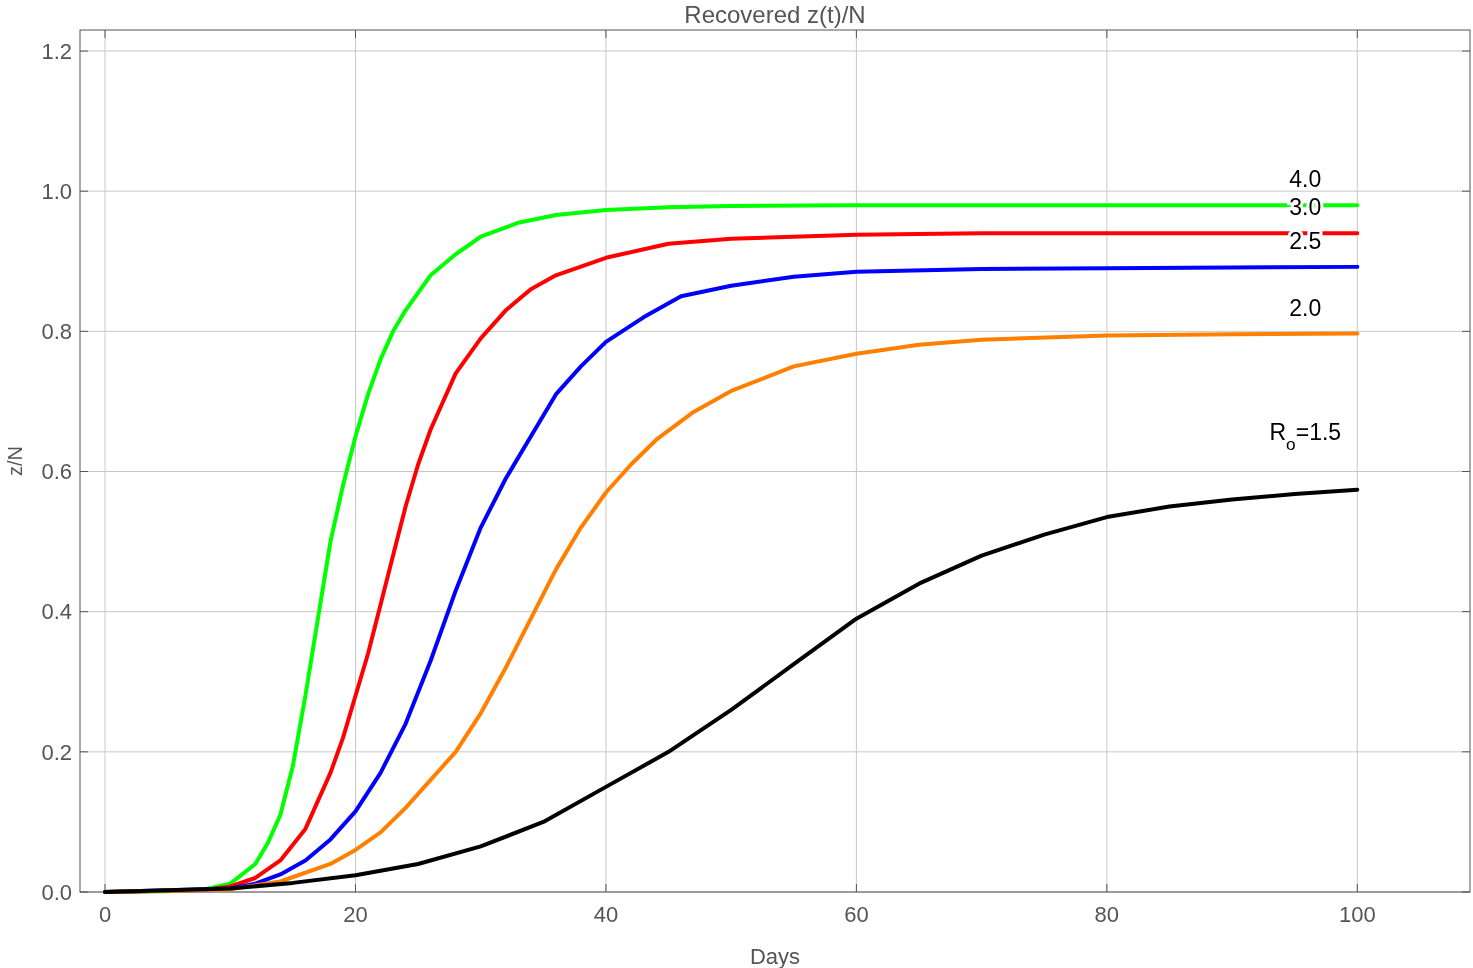  I want to click on y-tick-label: 0.6, so click(56, 472).